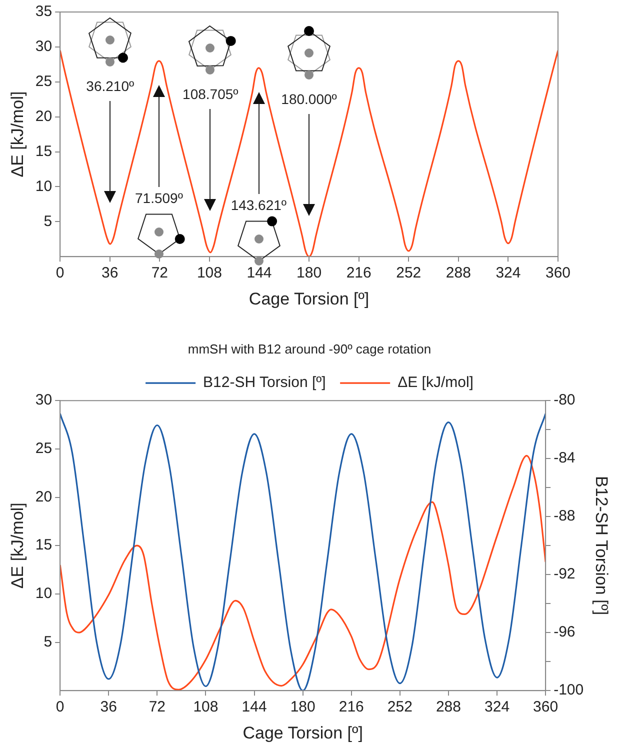 The height and width of the screenshot is (752, 619). What do you see at coordinates (43, 11) in the screenshot?
I see `y-tick-label: 35` at bounding box center [43, 11].